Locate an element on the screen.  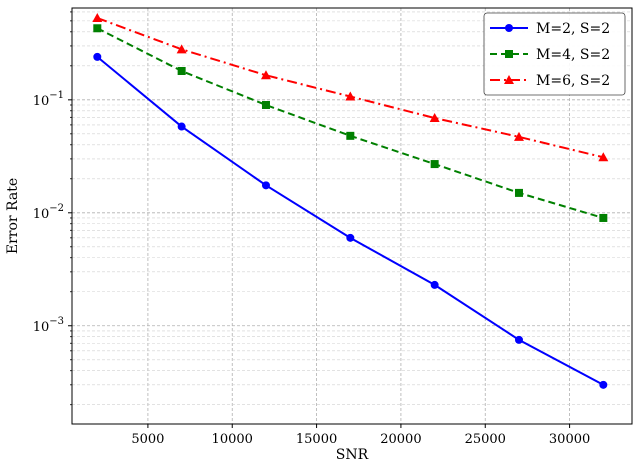
x-tick-label: 5000 is located at coordinates (147, 439).